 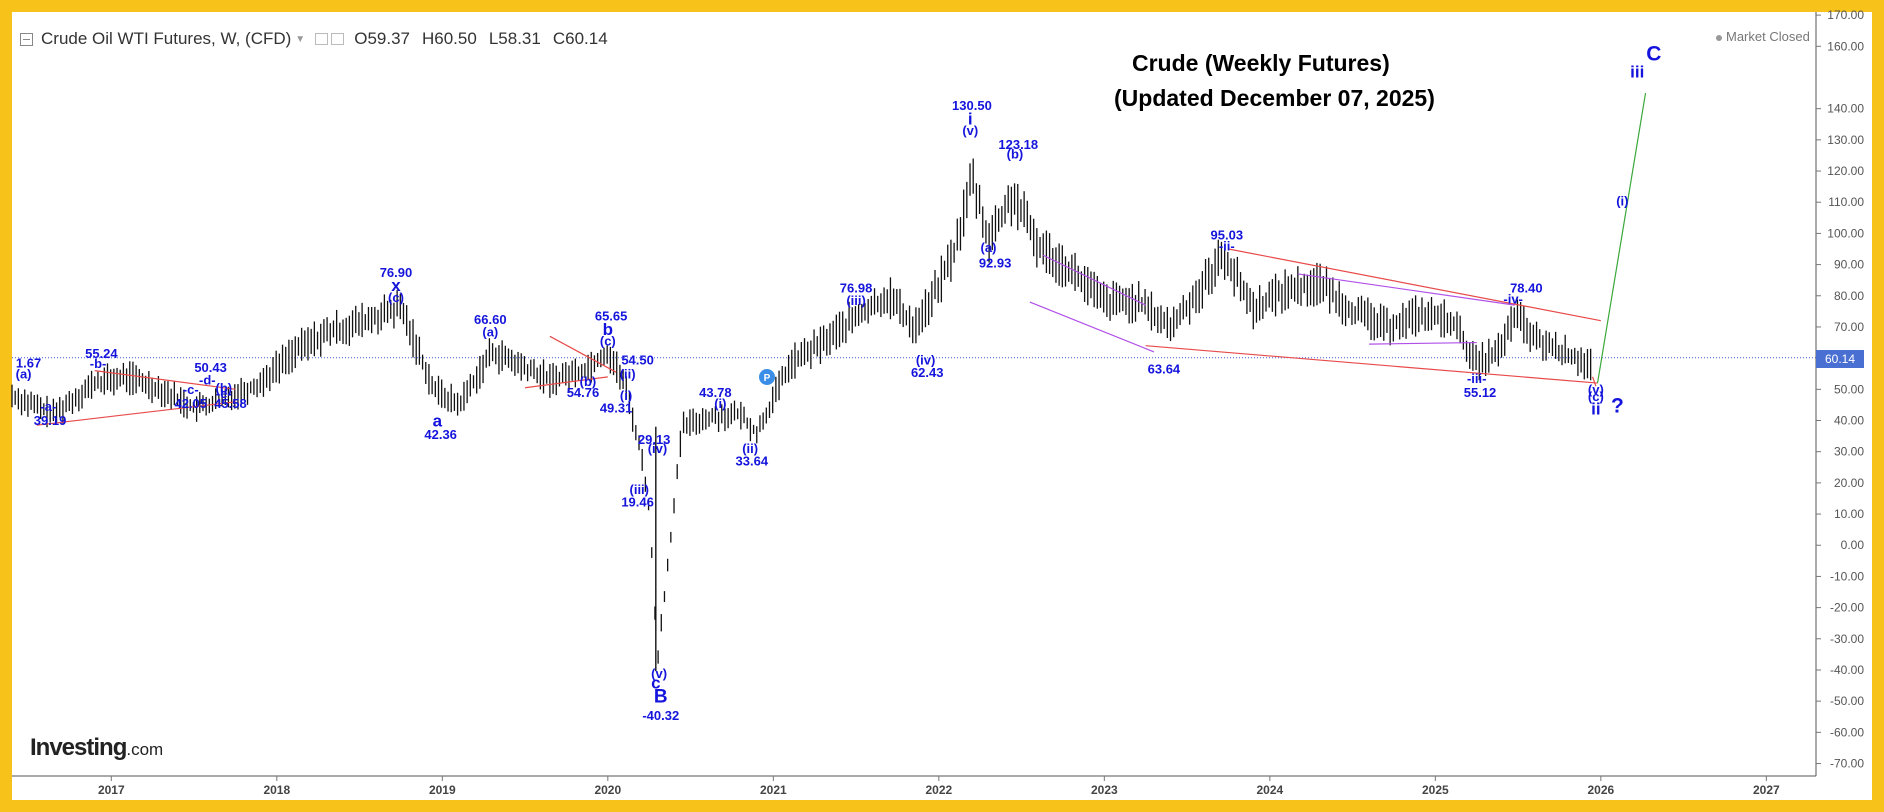 What do you see at coordinates (583, 392) in the screenshot?
I see `wave-label: 54.76` at bounding box center [583, 392].